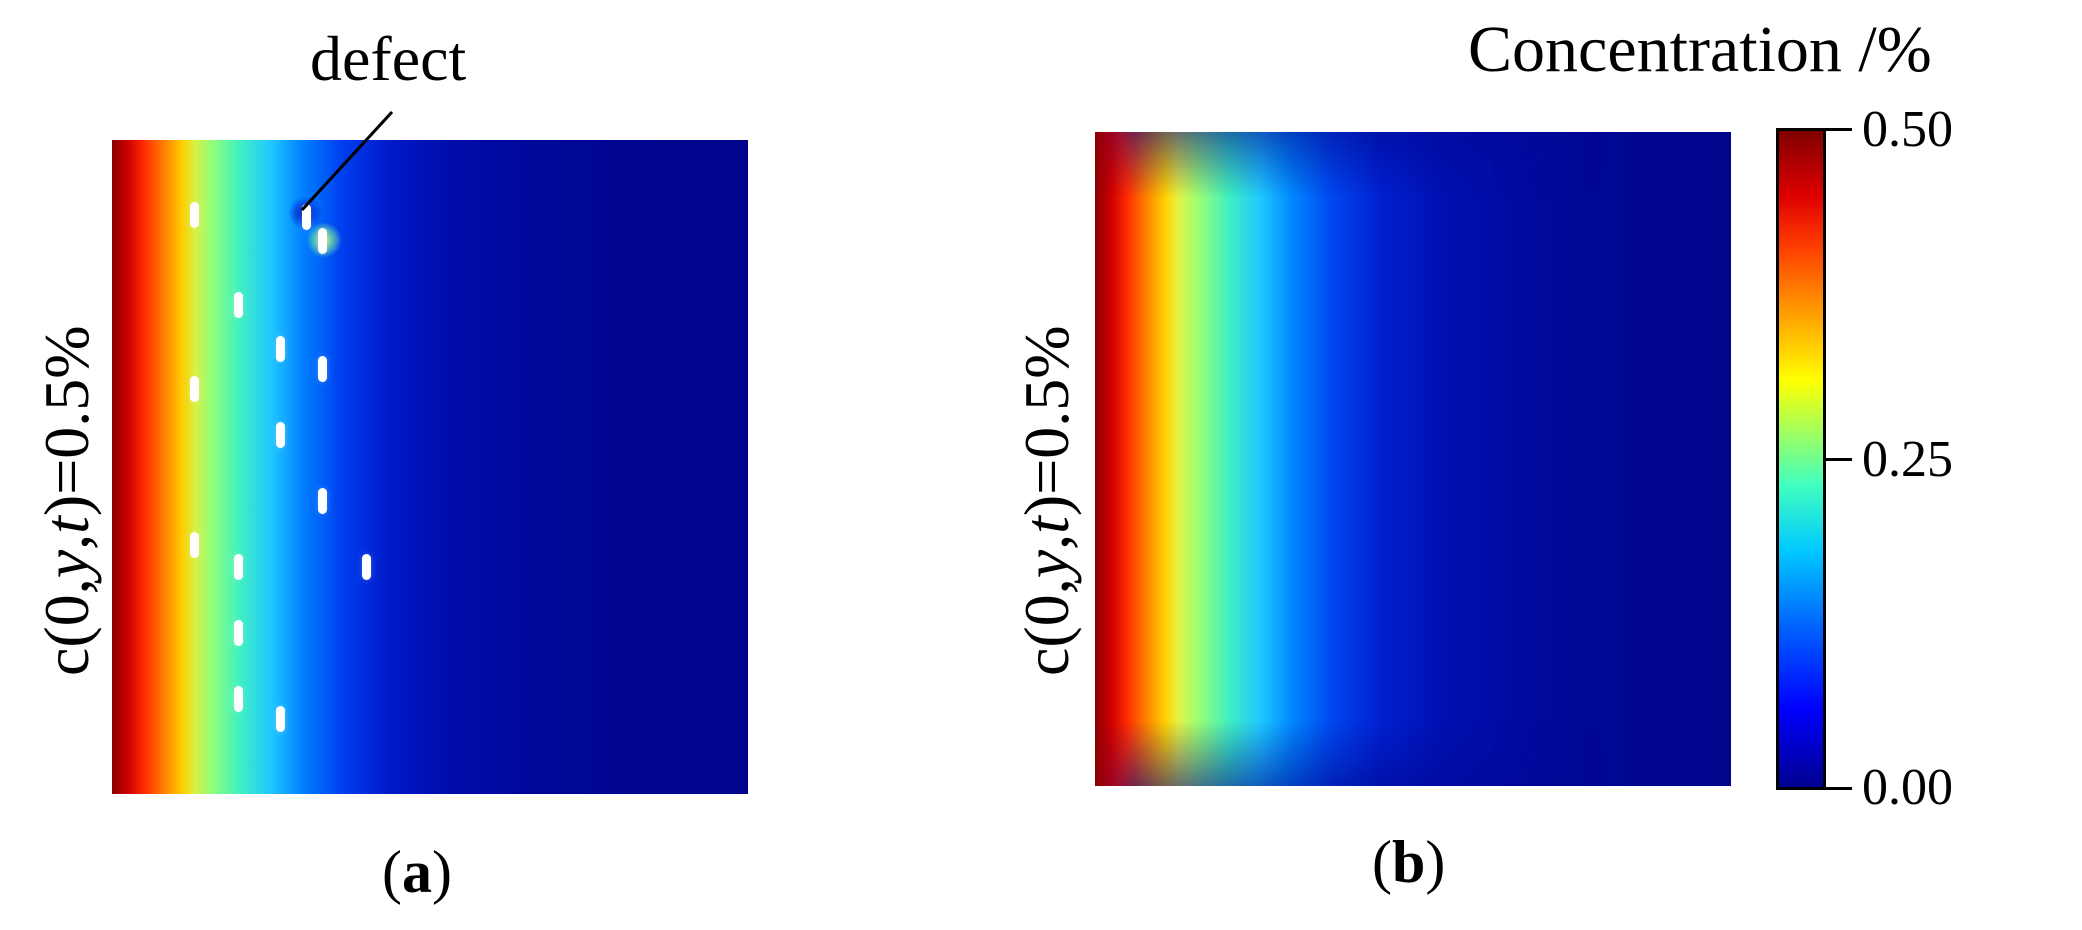  What do you see at coordinates (1907, 129) in the screenshot?
I see `colorbar-tick-label: 0.50` at bounding box center [1907, 129].